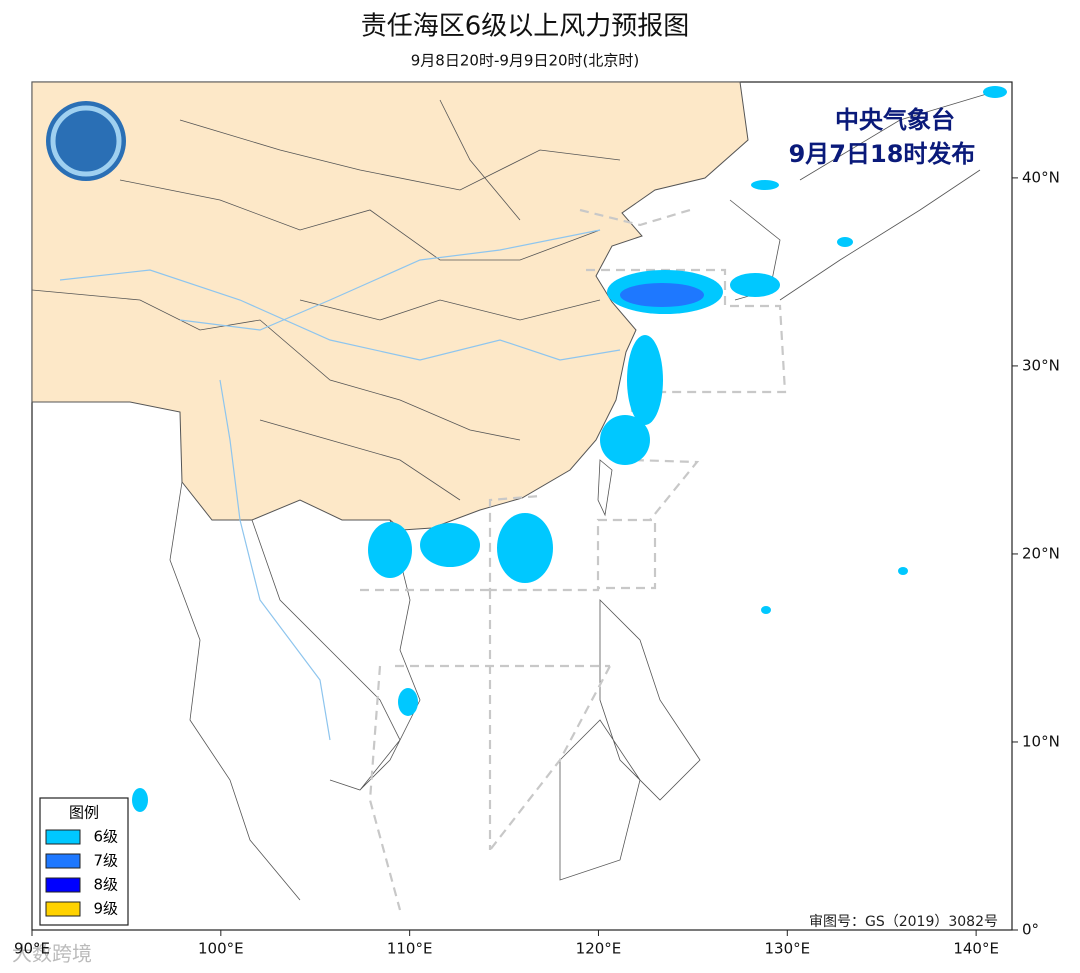 This screenshot has height=973, width=1080. I want to click on issuer: 中央气象台, so click(895, 120).